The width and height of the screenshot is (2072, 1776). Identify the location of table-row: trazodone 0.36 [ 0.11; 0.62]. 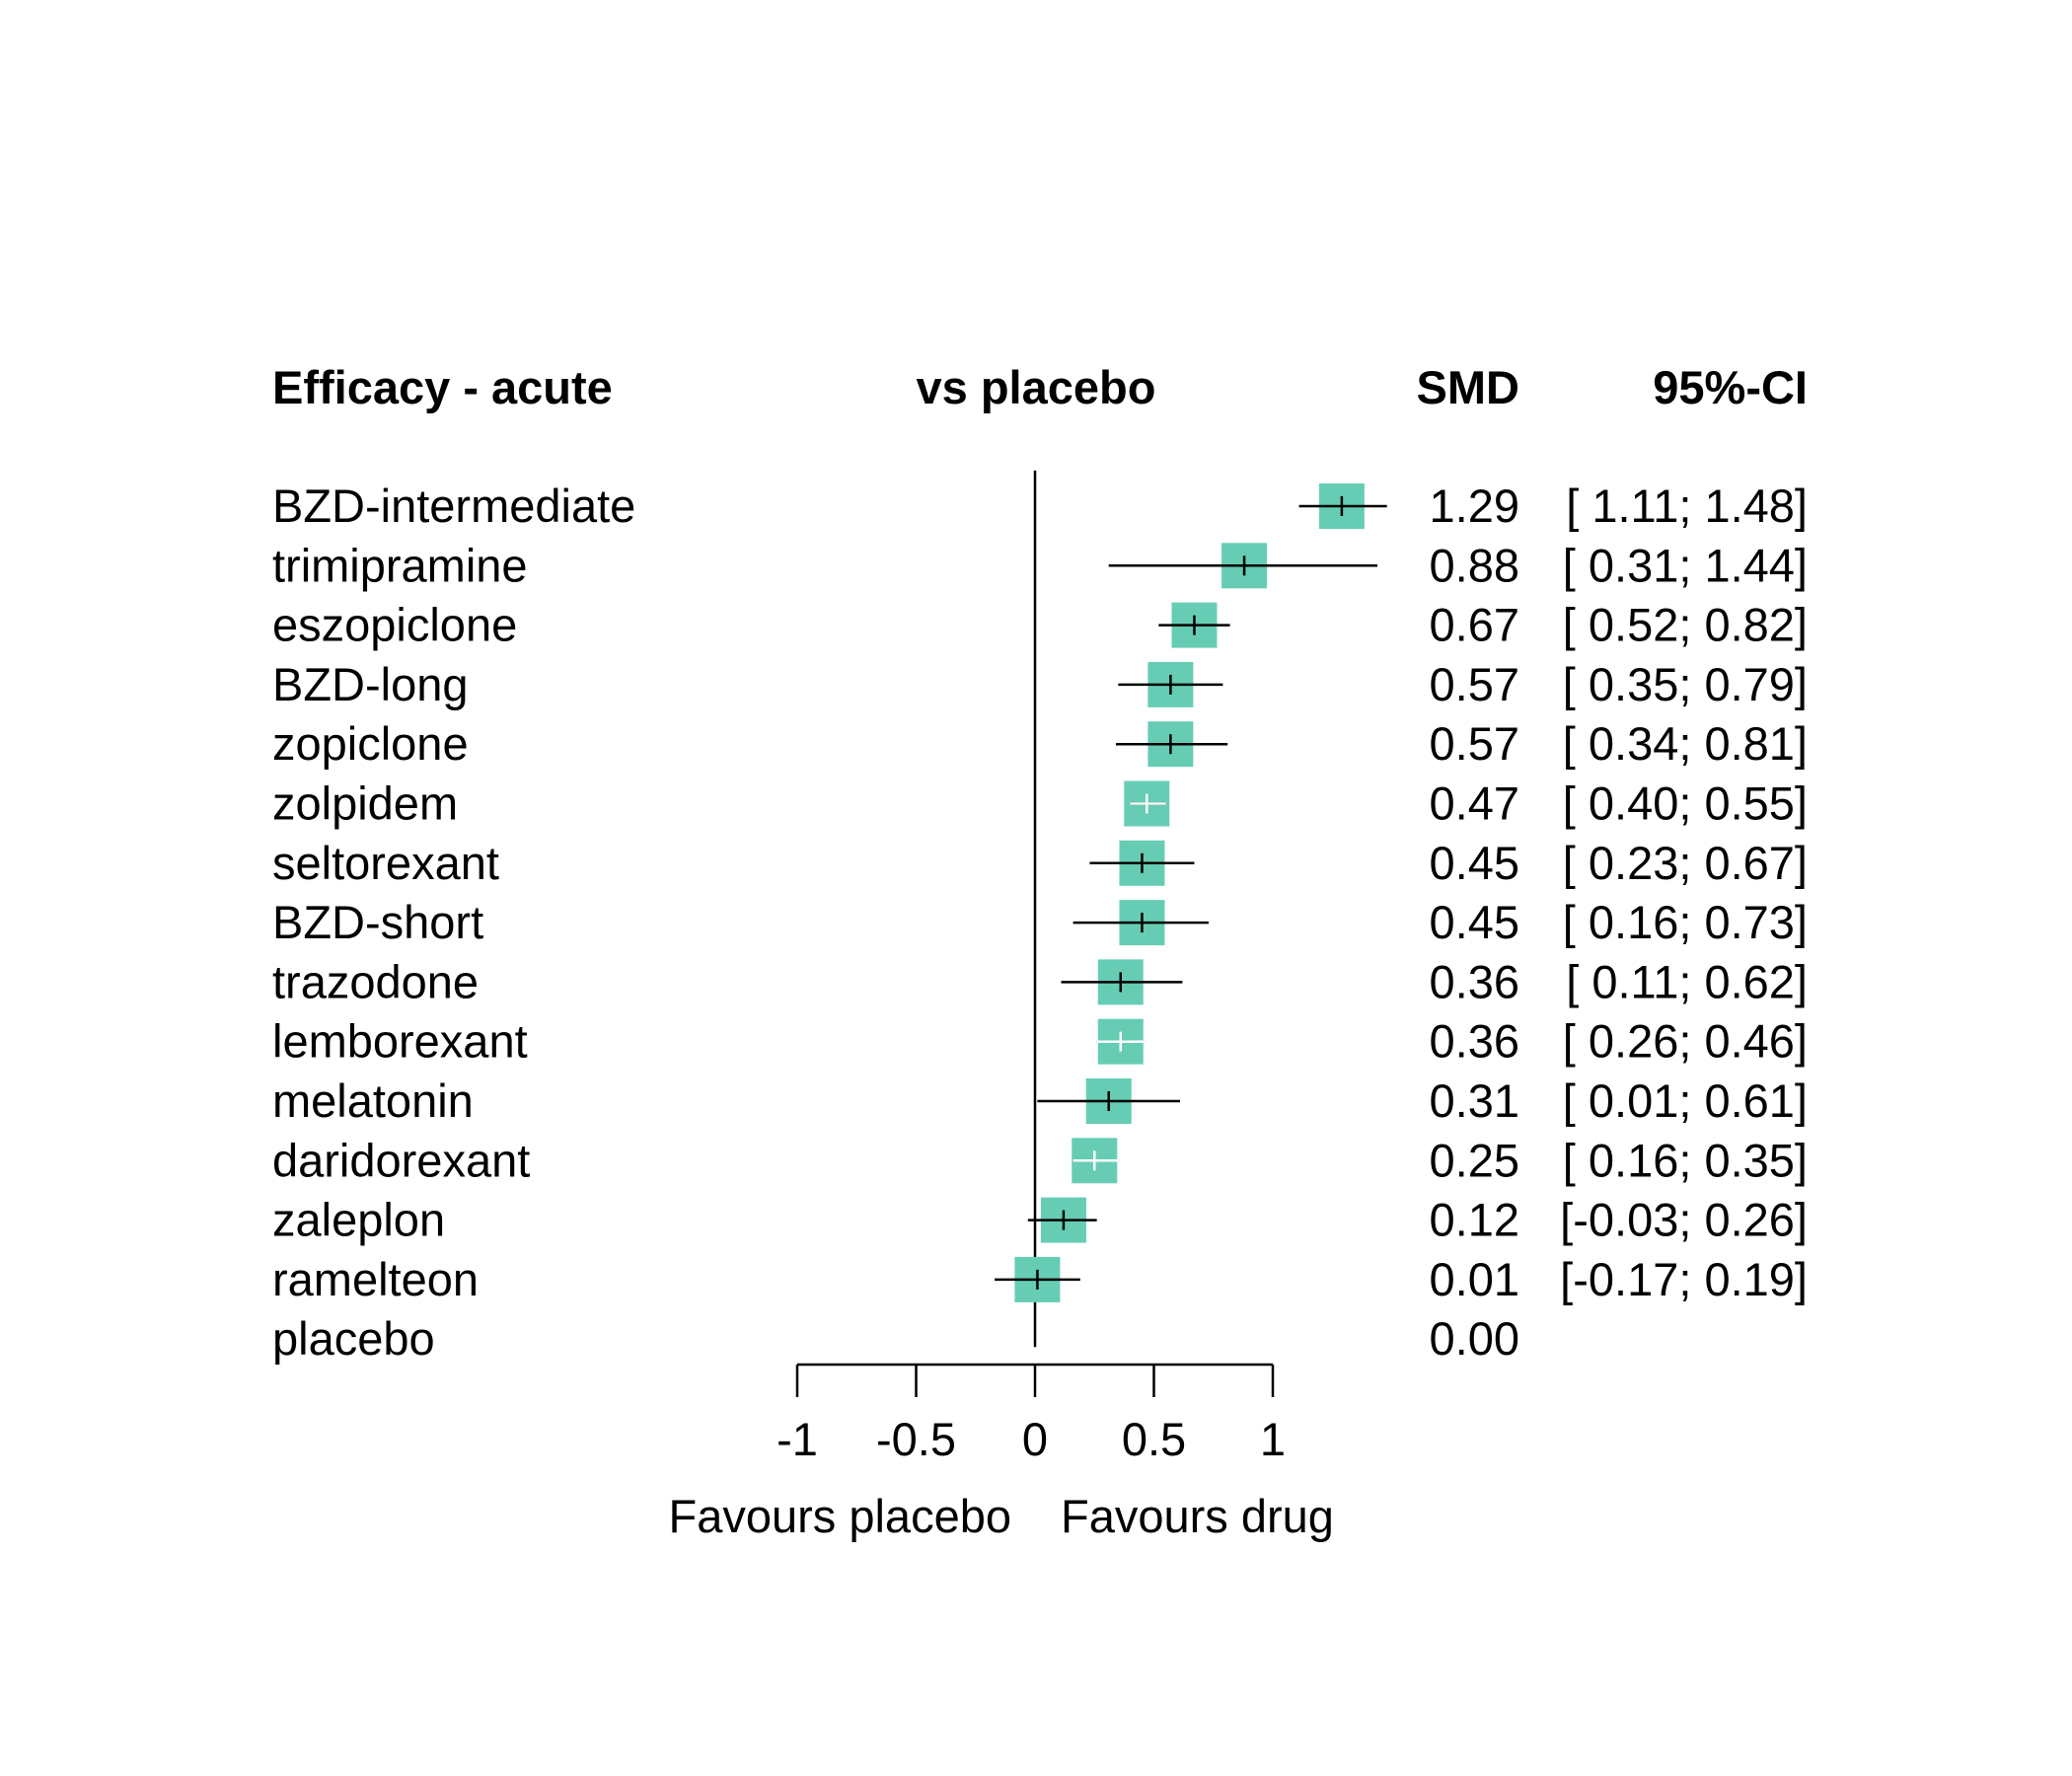
(1040, 981).